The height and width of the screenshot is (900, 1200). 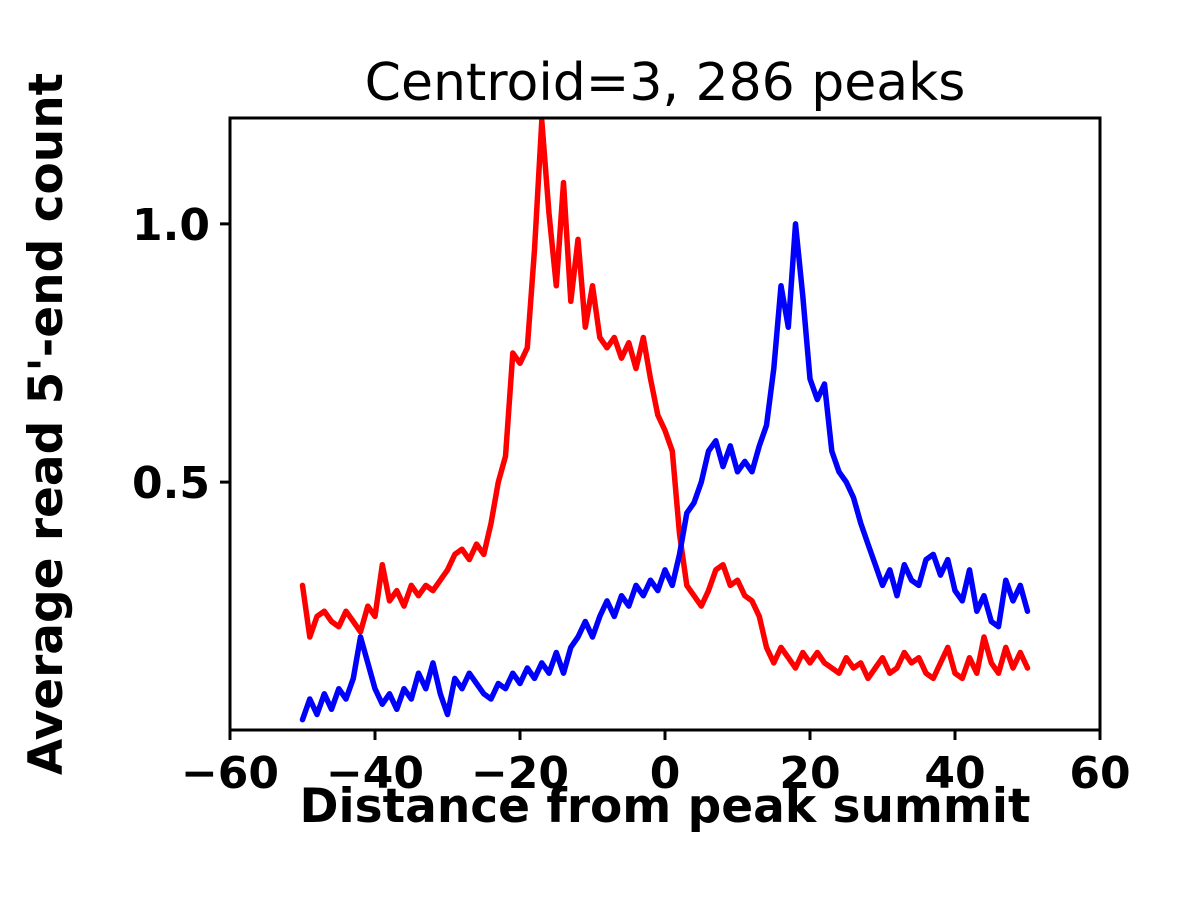 I want to click on x-tick-label: −60, so click(x=230, y=773).